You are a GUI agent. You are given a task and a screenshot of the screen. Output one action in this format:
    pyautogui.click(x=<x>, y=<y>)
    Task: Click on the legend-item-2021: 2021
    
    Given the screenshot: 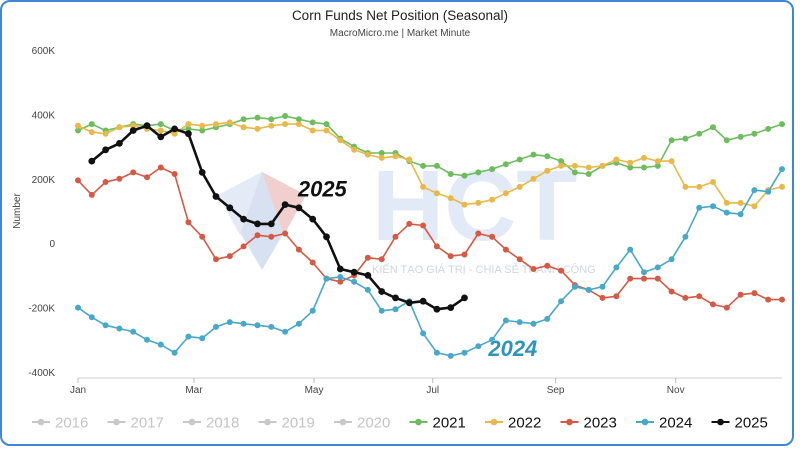 What is the action you would take?
    pyautogui.click(x=437, y=423)
    